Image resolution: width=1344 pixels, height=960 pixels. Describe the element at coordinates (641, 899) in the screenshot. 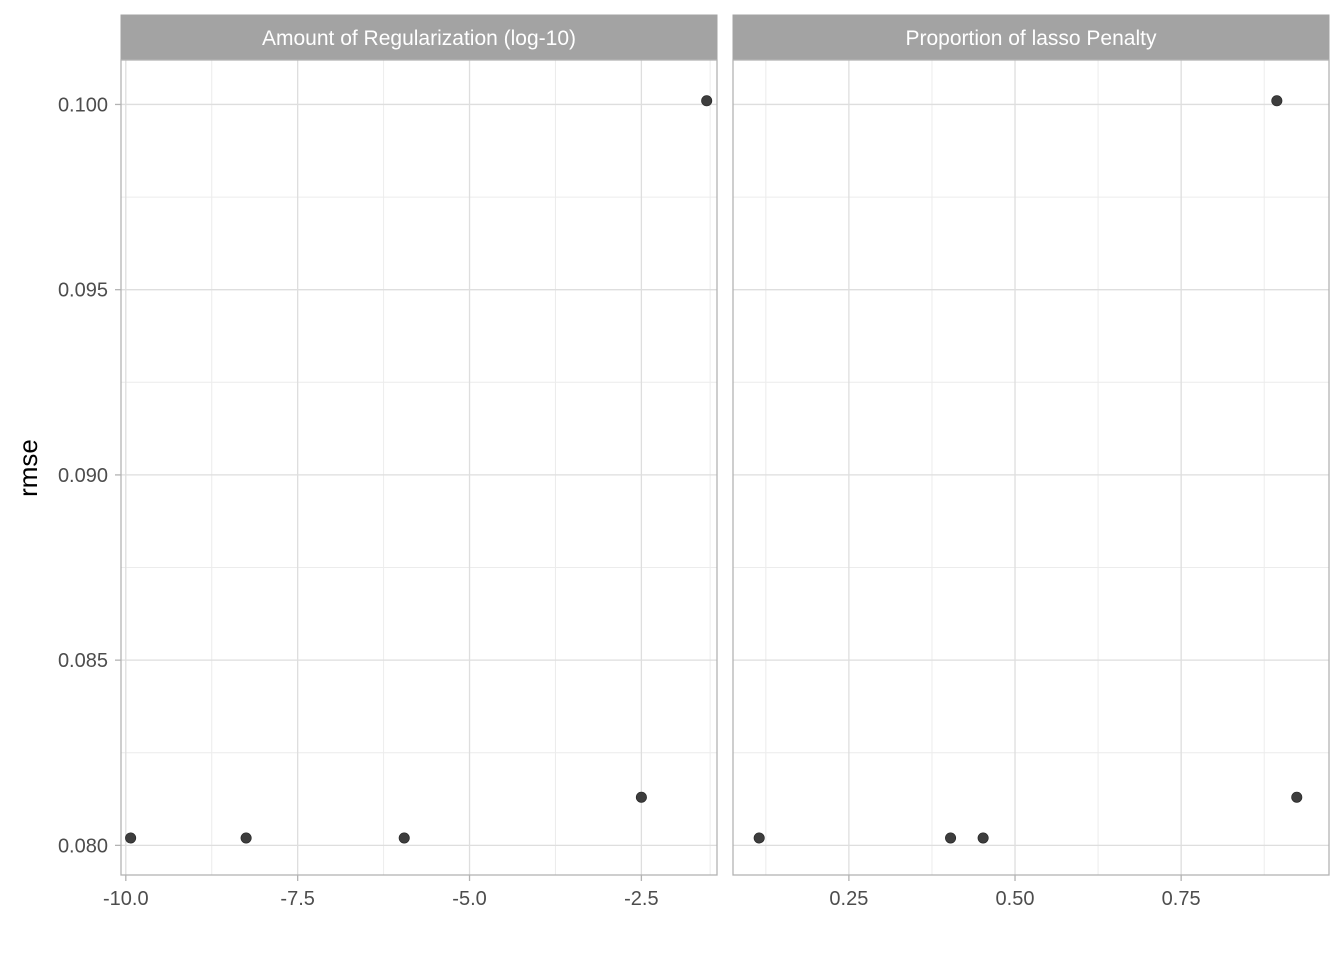

I see `x-tick-label: -2.5` at that location.